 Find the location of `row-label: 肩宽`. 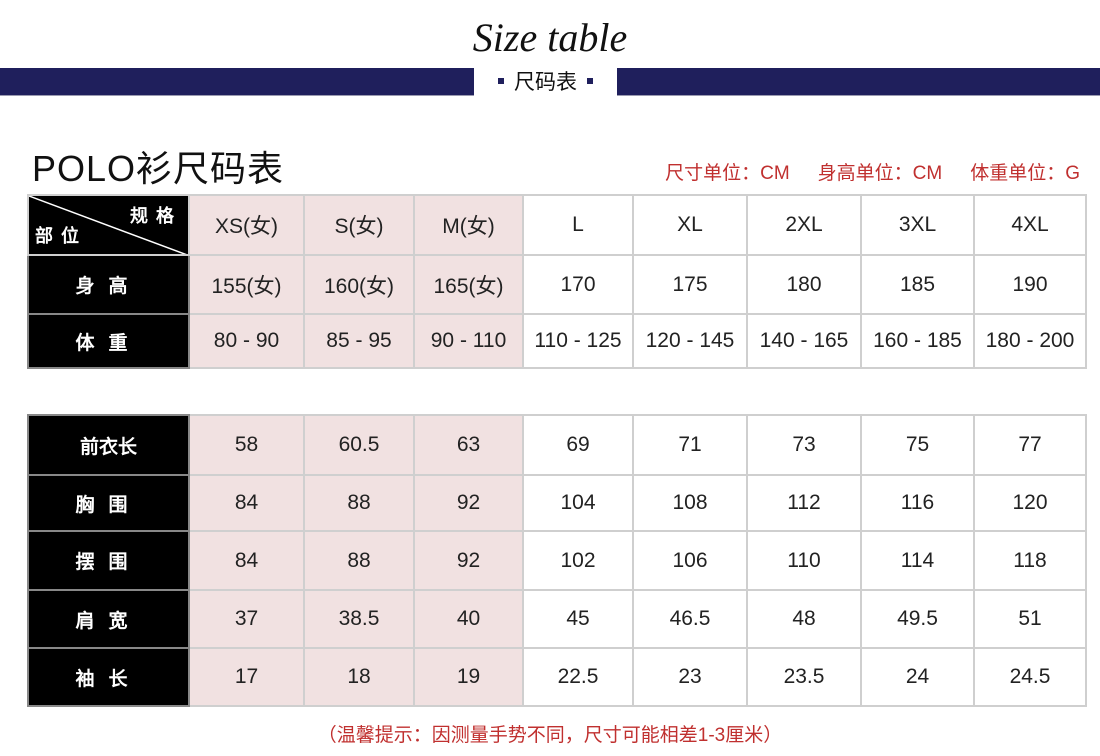

row-label: 肩宽 is located at coordinates (108, 619).